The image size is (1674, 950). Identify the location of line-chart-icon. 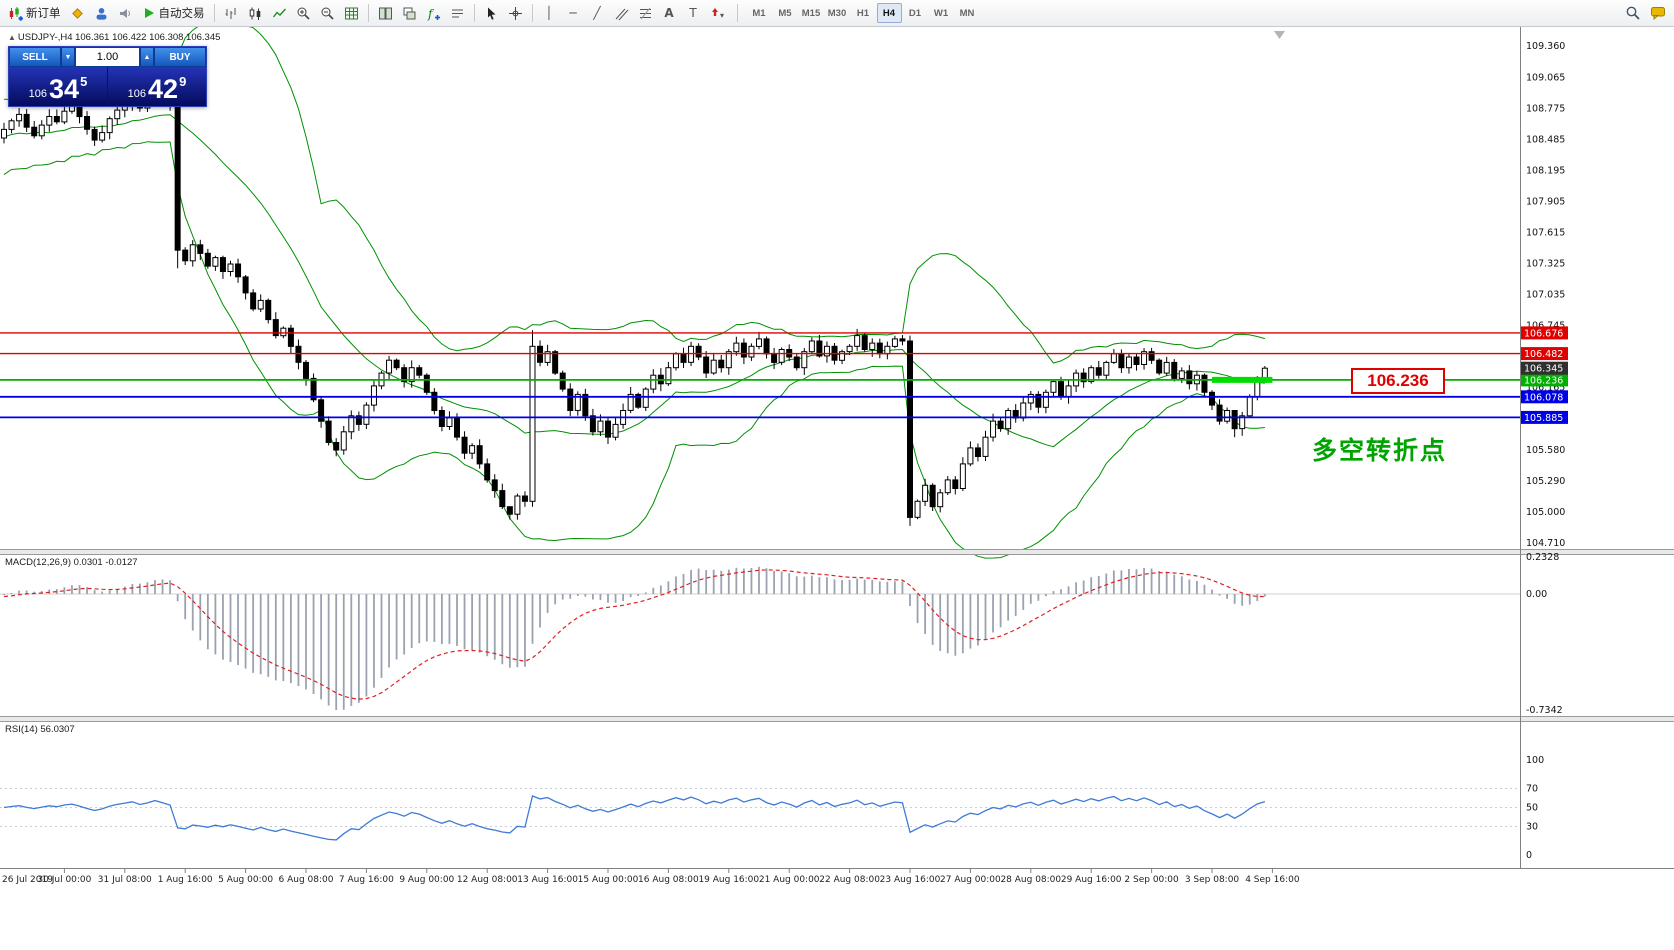
(279, 12).